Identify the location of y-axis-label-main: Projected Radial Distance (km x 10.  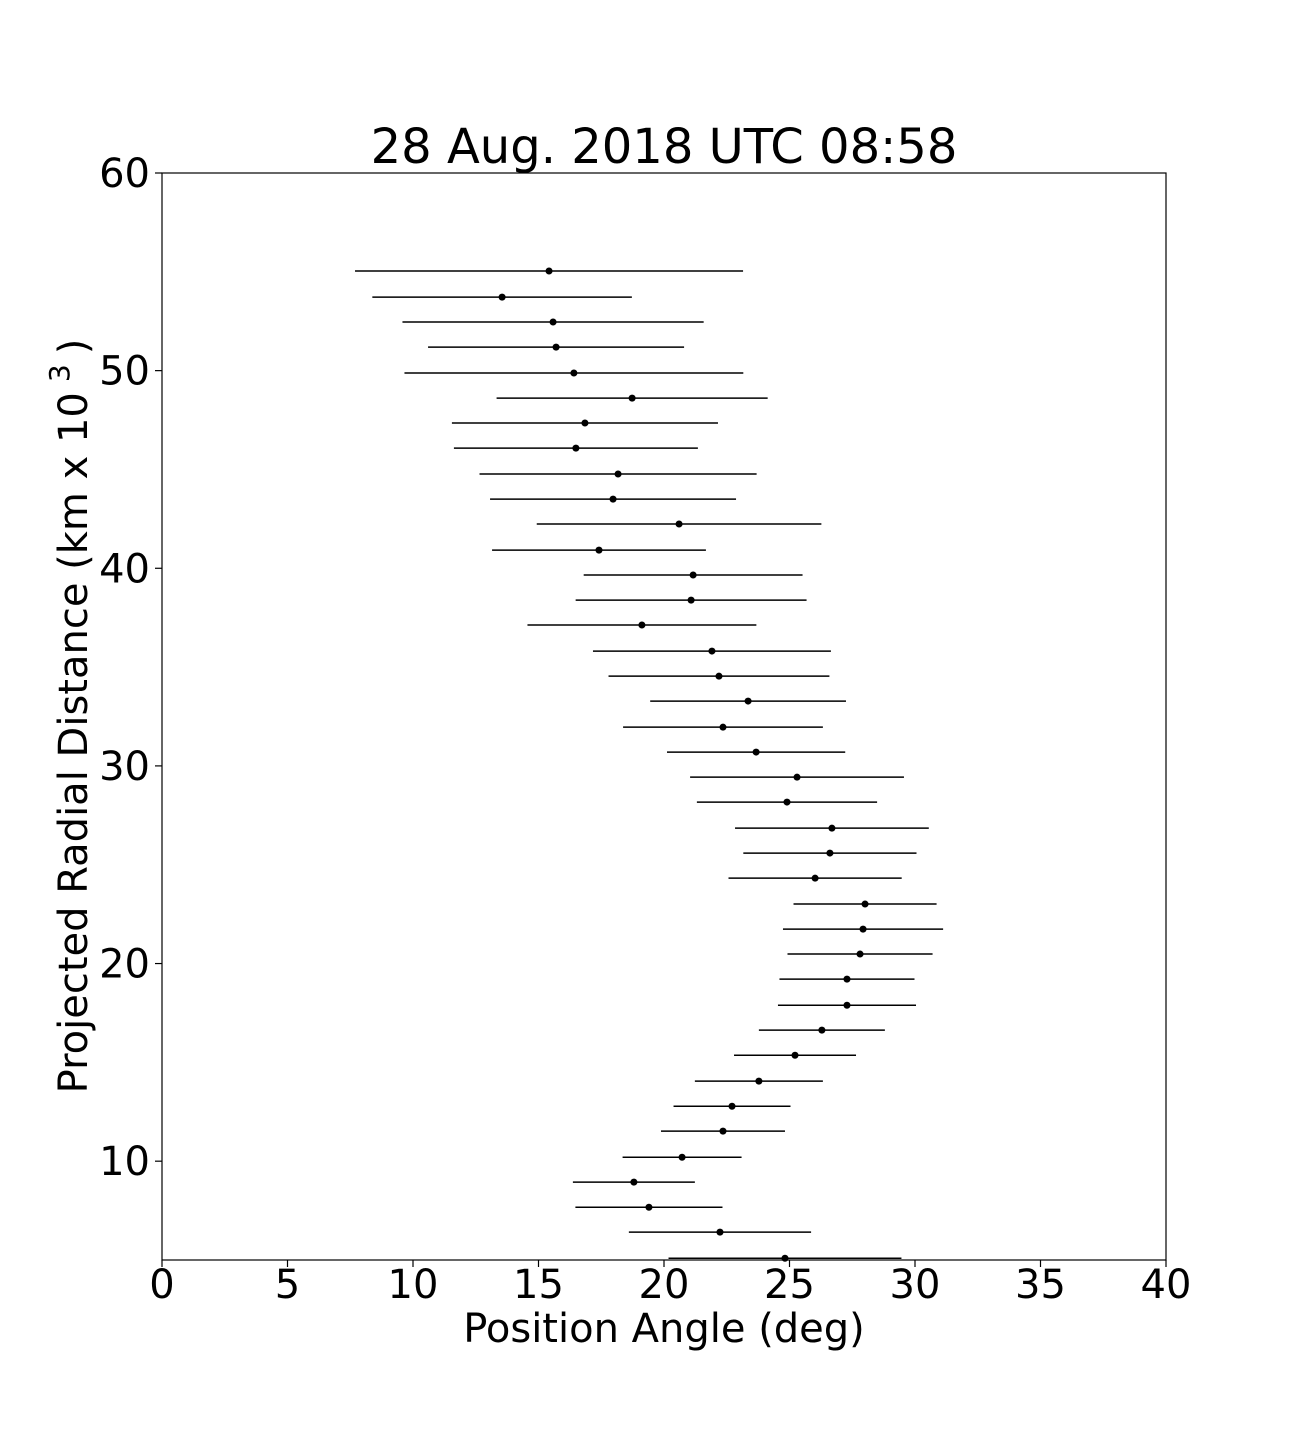
(74, 742).